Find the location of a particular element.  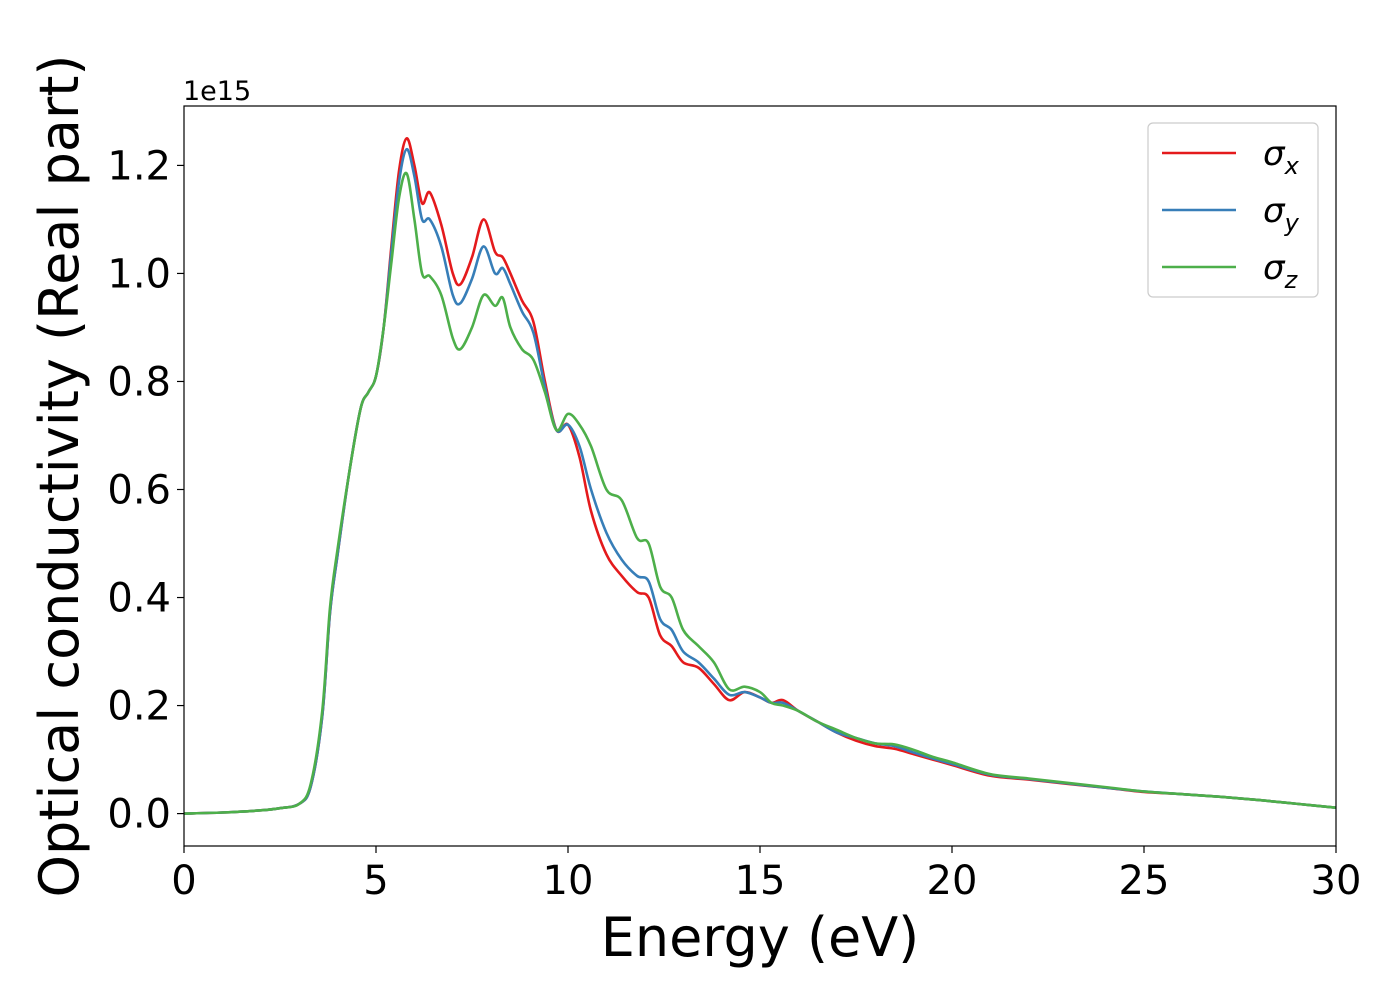

y-tick-label: 0.4 is located at coordinates (139, 599).